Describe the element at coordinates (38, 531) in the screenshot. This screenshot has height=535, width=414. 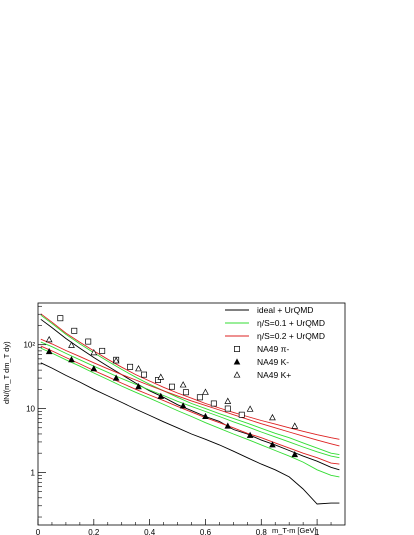
I see `x-tick-label: 0` at that location.